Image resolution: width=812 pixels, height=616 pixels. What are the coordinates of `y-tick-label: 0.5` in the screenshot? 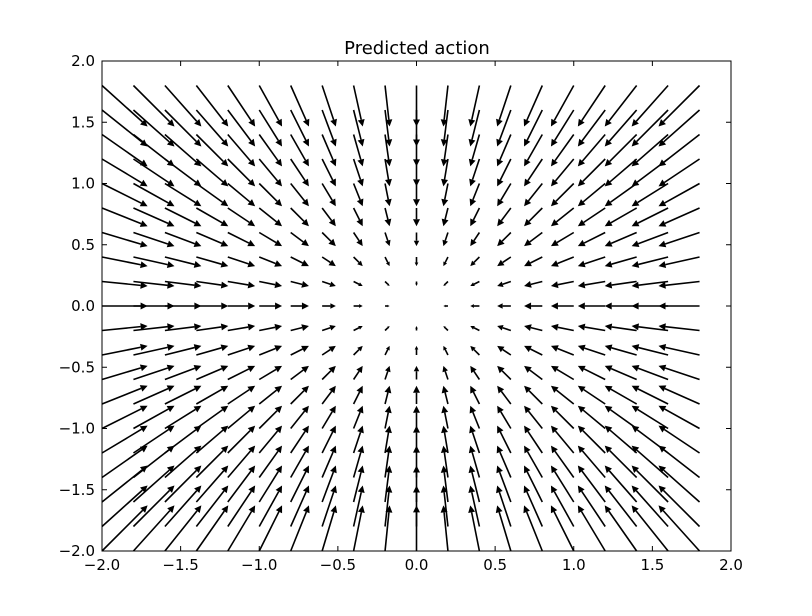 It's located at (83, 245).